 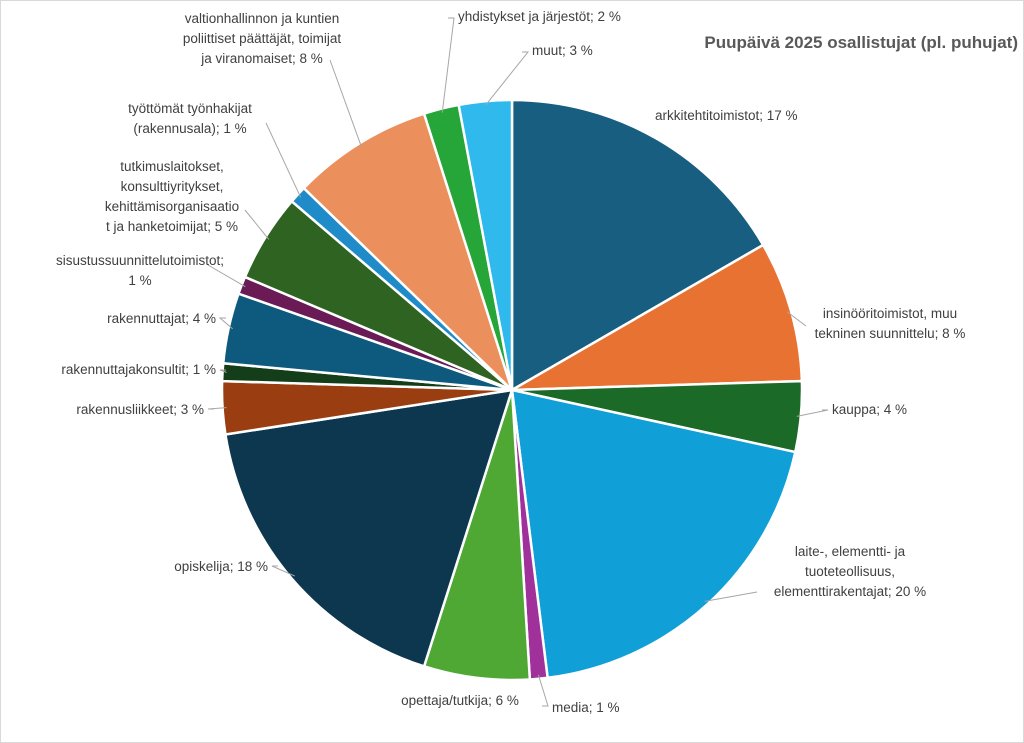 I want to click on data-label: kehittämisorganisaatio, so click(x=172, y=206).